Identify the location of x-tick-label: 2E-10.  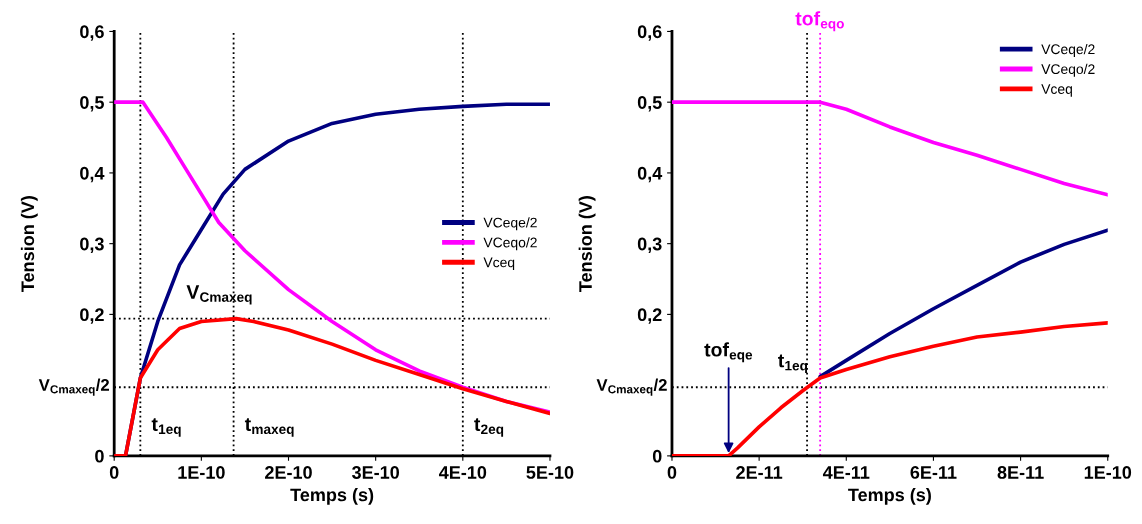
(288, 472).